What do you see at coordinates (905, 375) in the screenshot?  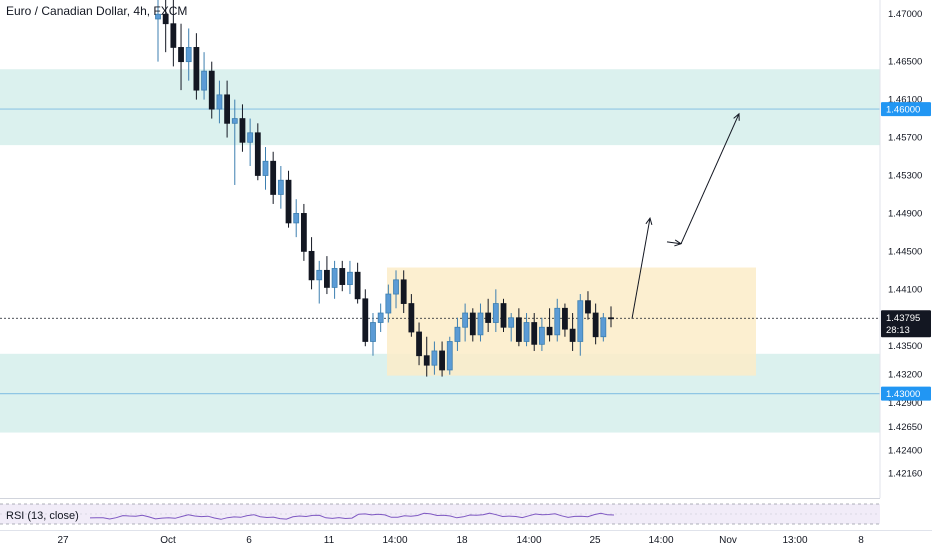 I see `price-tick-label: 1.43200` at bounding box center [905, 375].